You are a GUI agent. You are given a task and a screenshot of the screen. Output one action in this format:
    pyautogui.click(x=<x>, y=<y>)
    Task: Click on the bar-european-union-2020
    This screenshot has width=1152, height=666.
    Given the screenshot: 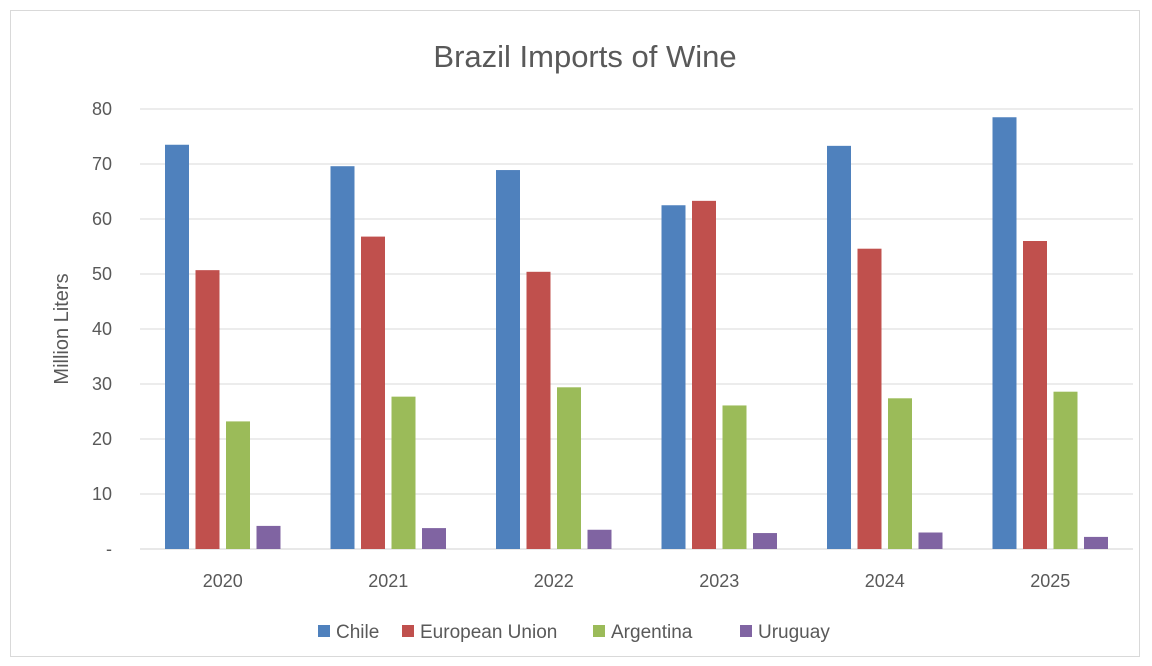 What is the action you would take?
    pyautogui.click(x=207, y=409)
    